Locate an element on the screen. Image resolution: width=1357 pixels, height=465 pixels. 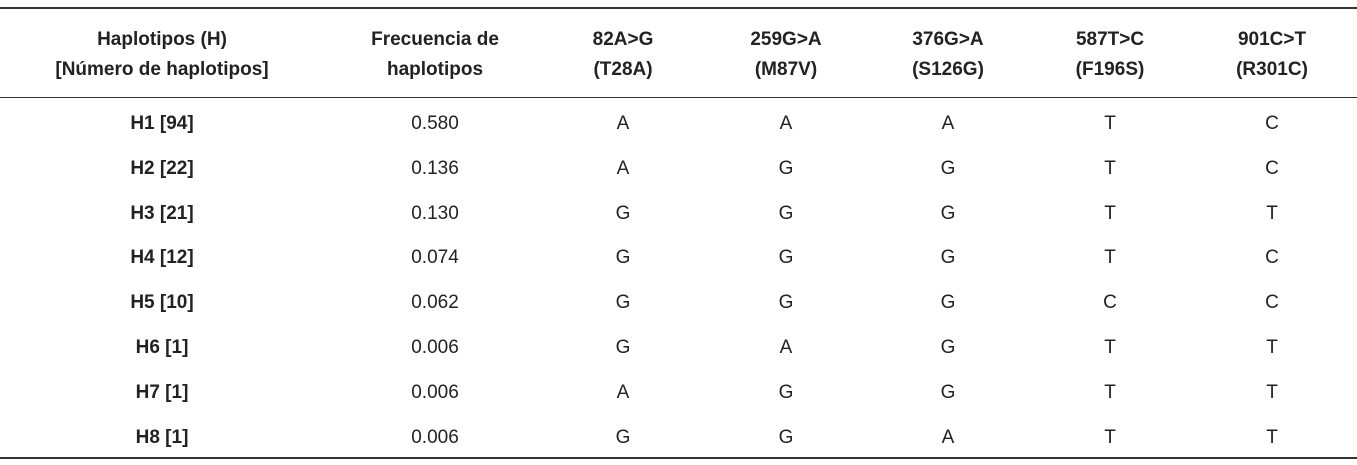
table-cell: H1 [94] is located at coordinates (162, 123).